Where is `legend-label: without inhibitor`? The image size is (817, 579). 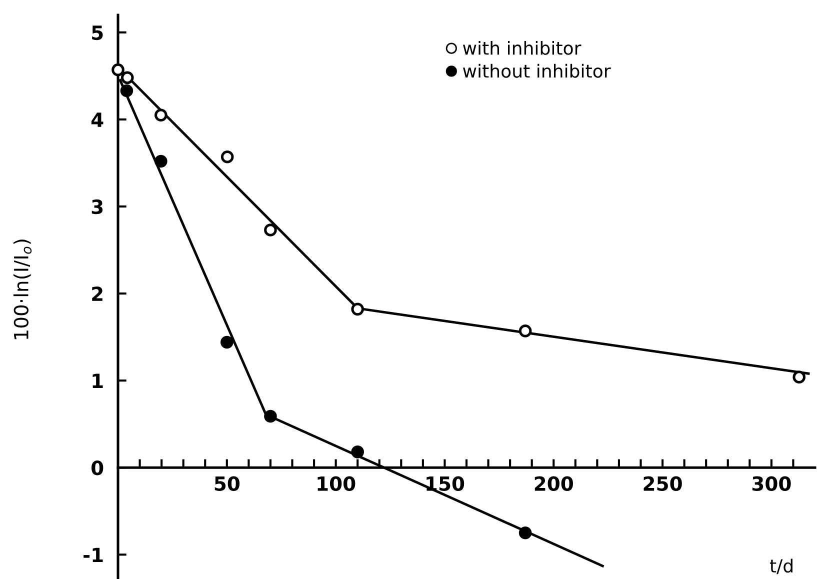 legend-label: without inhibitor is located at coordinates (537, 71).